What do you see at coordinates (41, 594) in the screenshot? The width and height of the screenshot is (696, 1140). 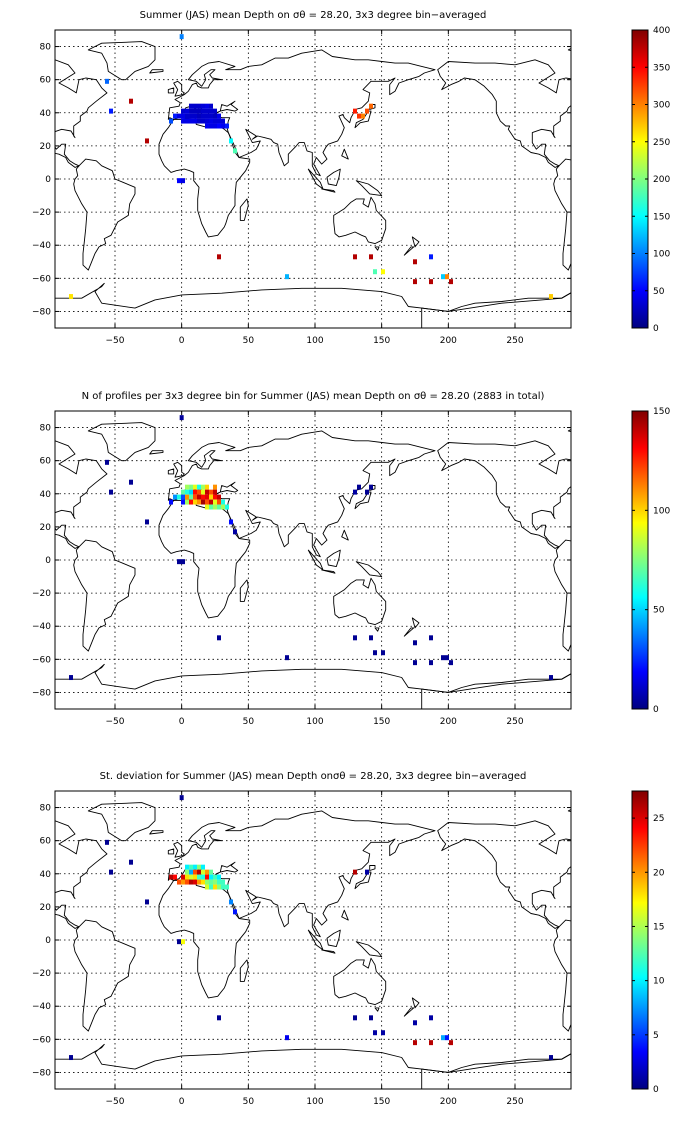 I see `y-tick-label: −20` at bounding box center [41, 594].